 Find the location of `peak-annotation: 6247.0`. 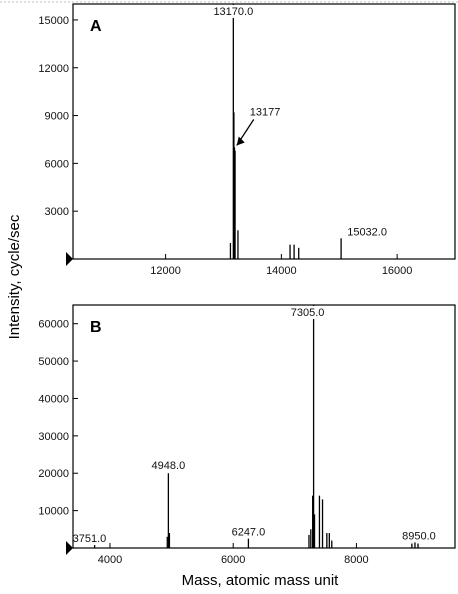

peak-annotation: 6247.0 is located at coordinates (249, 533).